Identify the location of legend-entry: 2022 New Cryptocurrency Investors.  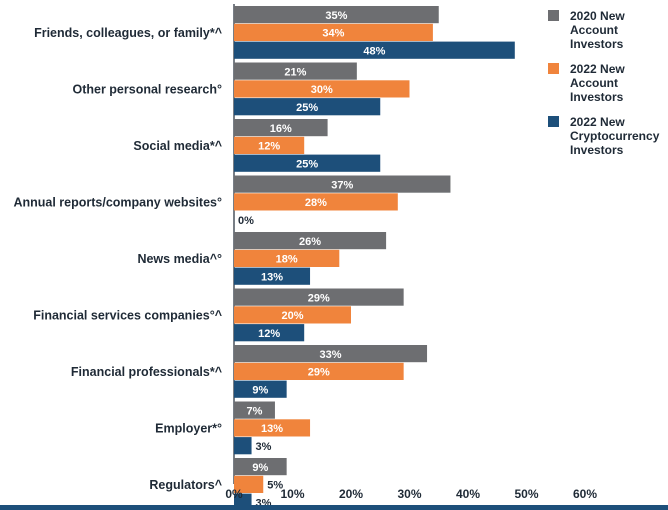
(615, 136).